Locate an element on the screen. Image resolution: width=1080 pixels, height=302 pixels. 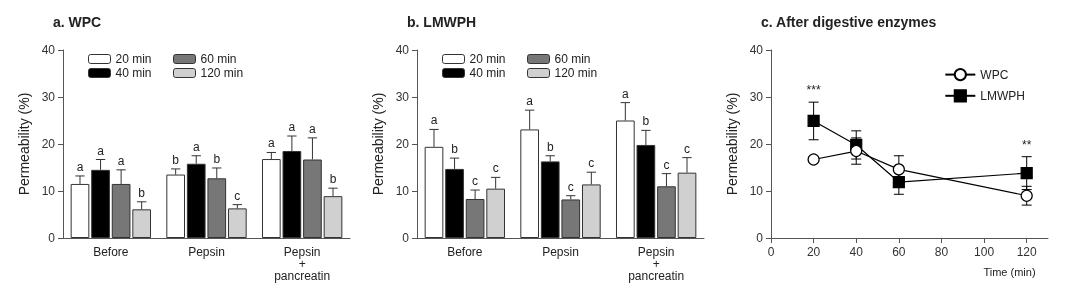
chart-title: a. WPC is located at coordinates (77, 22).